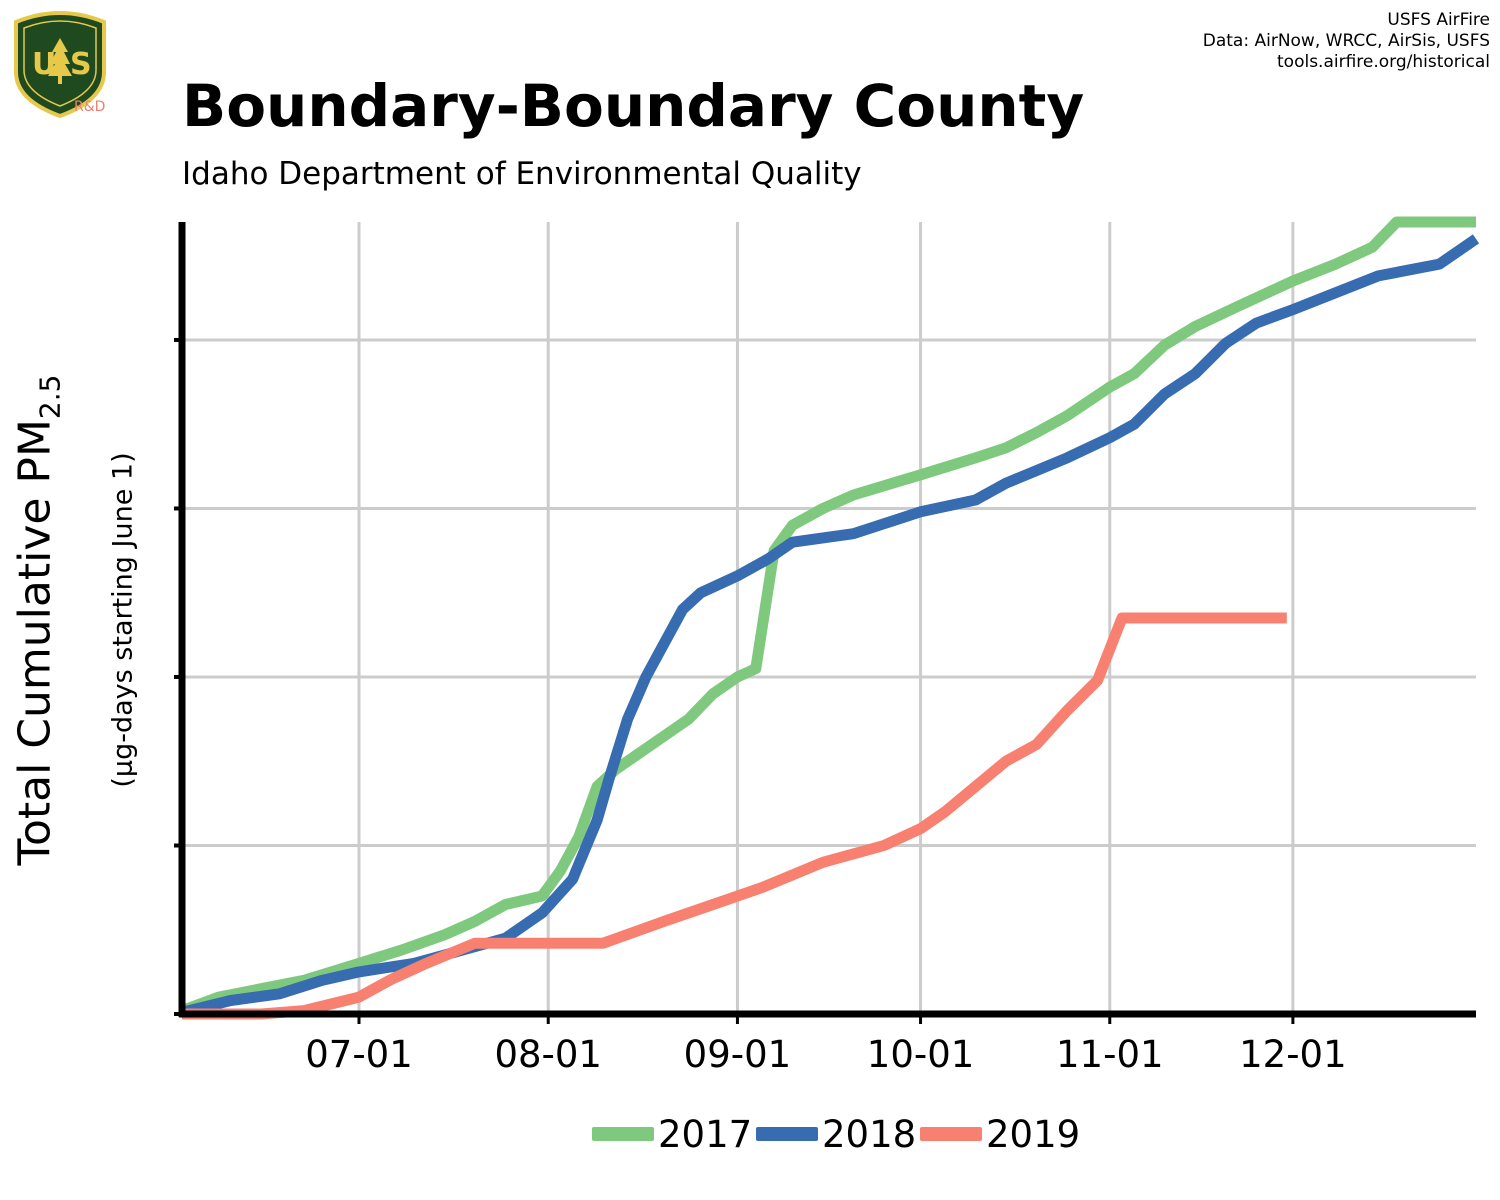 The width and height of the screenshot is (1500, 1200). I want to click on legend: 2017 2018 2019, so click(750, 1134).